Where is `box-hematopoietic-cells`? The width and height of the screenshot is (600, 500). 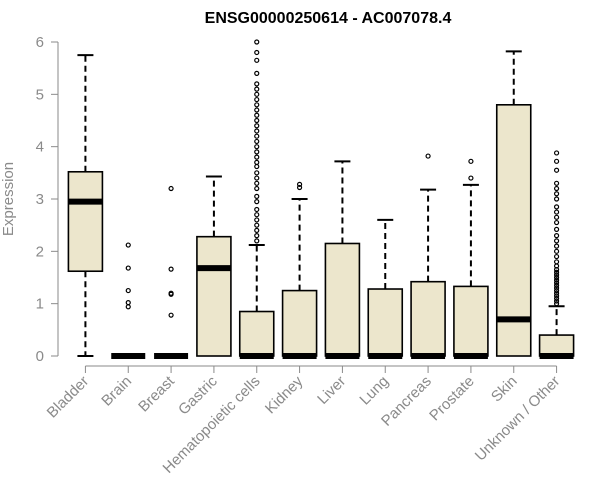
box-hematopoietic-cells is located at coordinates (256, 199).